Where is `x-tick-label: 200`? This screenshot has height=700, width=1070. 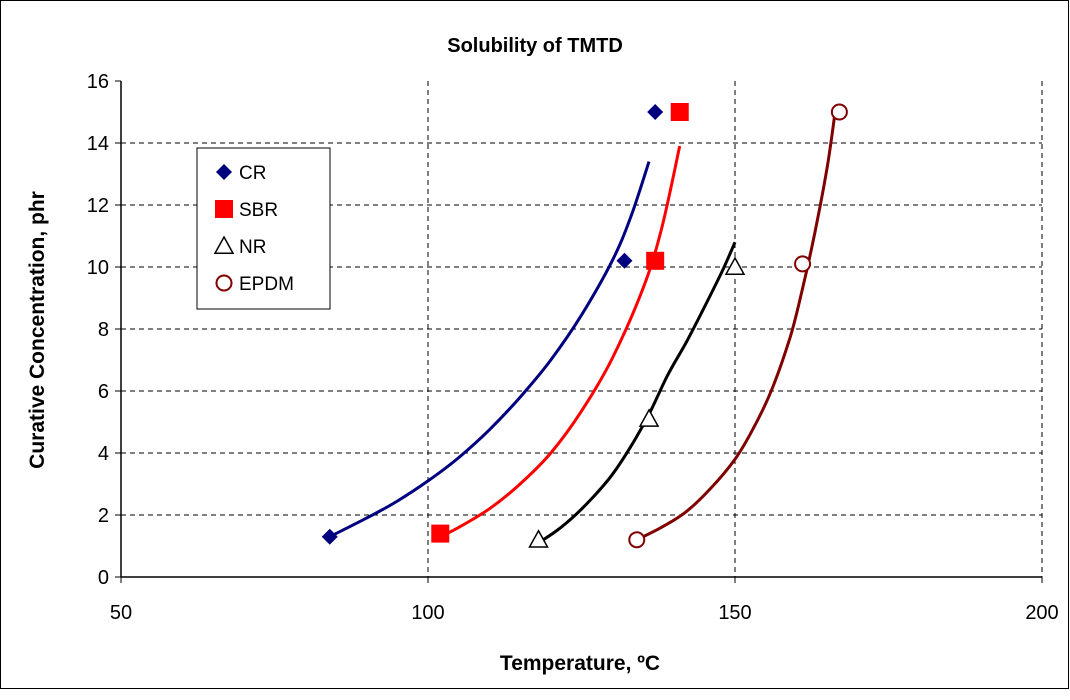 x-tick-label: 200 is located at coordinates (1041, 613).